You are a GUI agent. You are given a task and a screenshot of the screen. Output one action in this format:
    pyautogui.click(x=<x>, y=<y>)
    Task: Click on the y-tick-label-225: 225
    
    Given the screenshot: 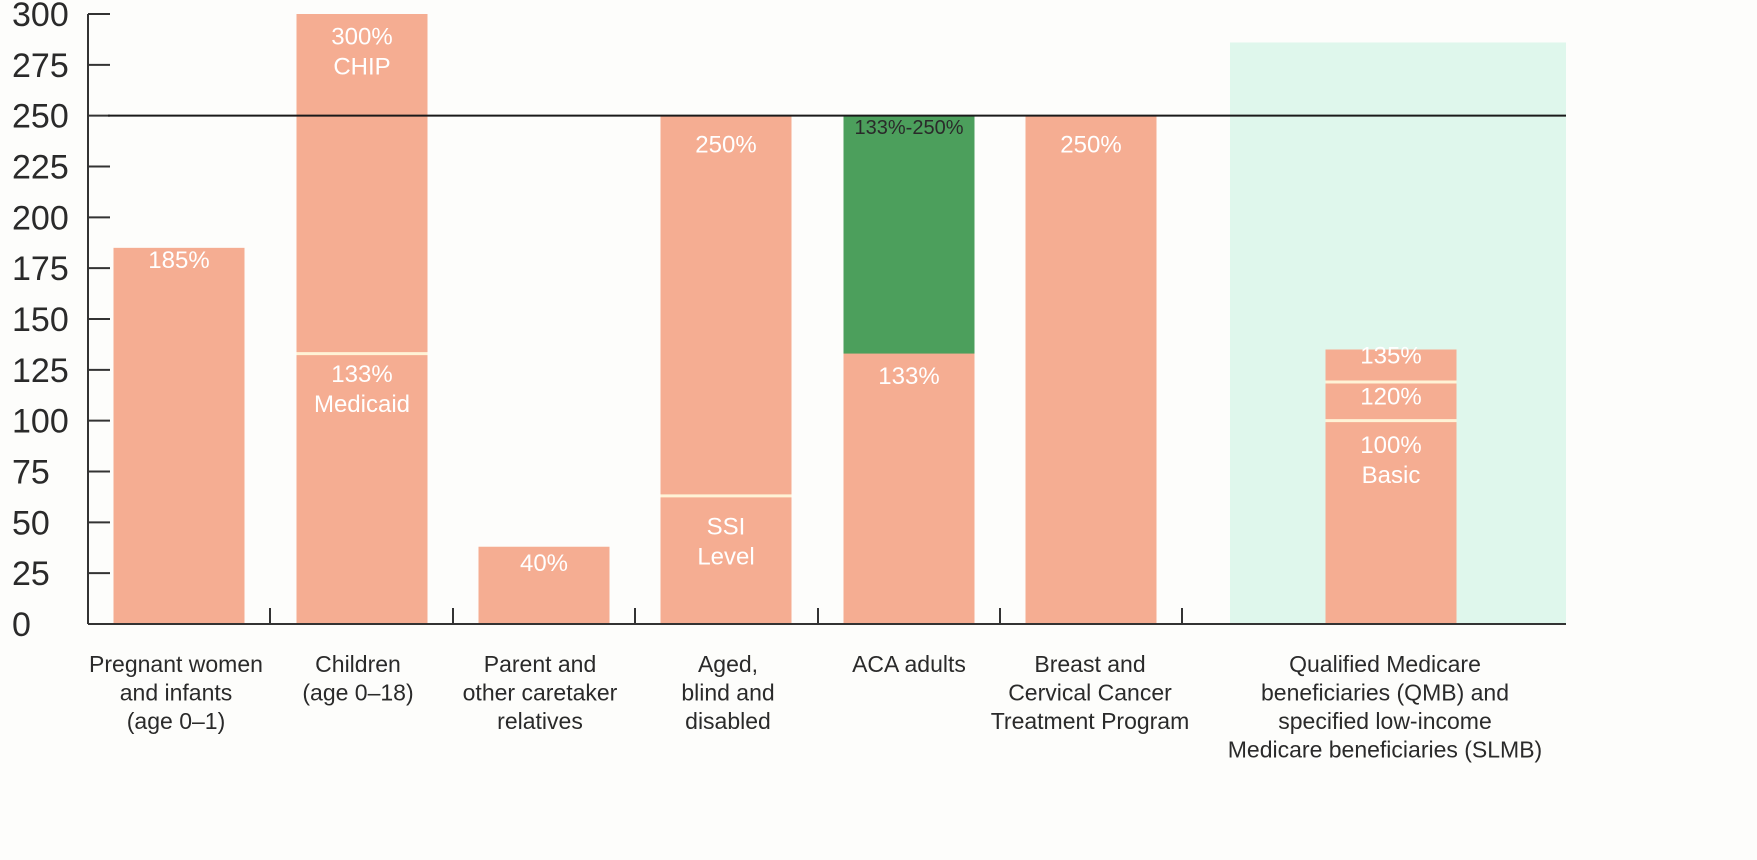 What is the action you would take?
    pyautogui.click(x=40, y=168)
    